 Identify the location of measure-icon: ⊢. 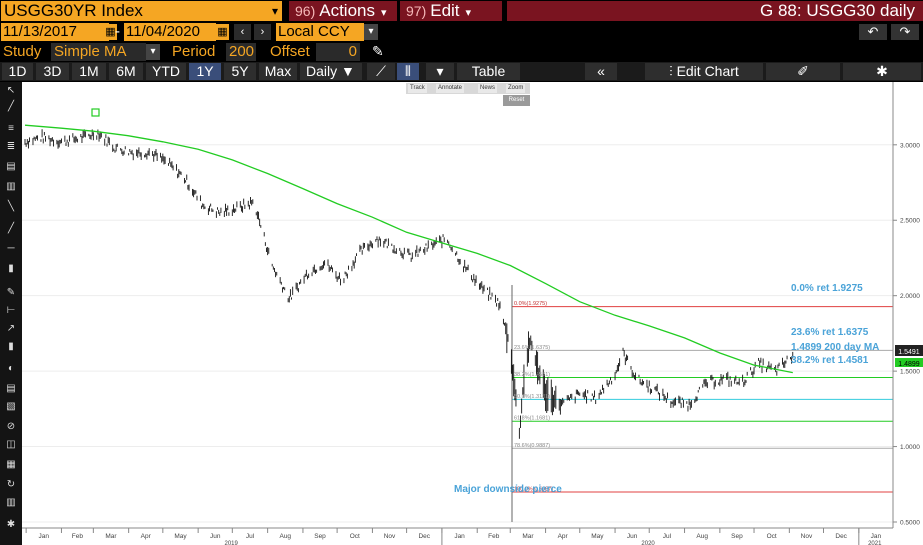
(11, 310).